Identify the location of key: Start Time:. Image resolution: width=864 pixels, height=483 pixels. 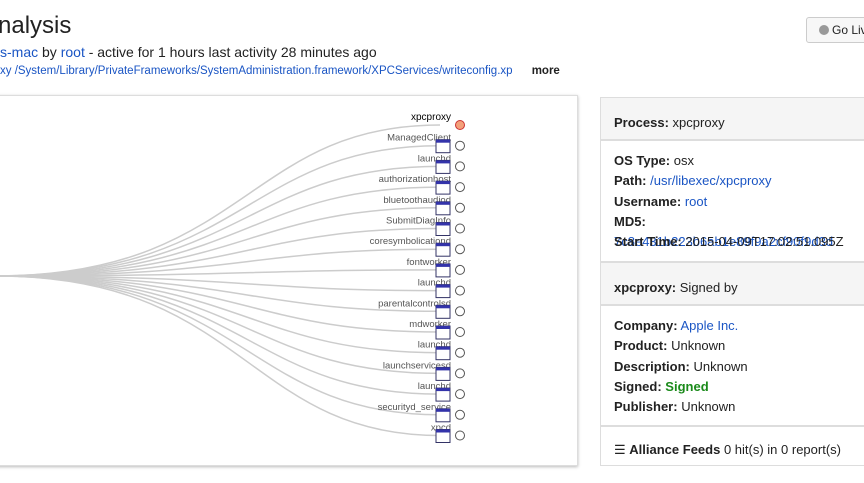
(648, 242).